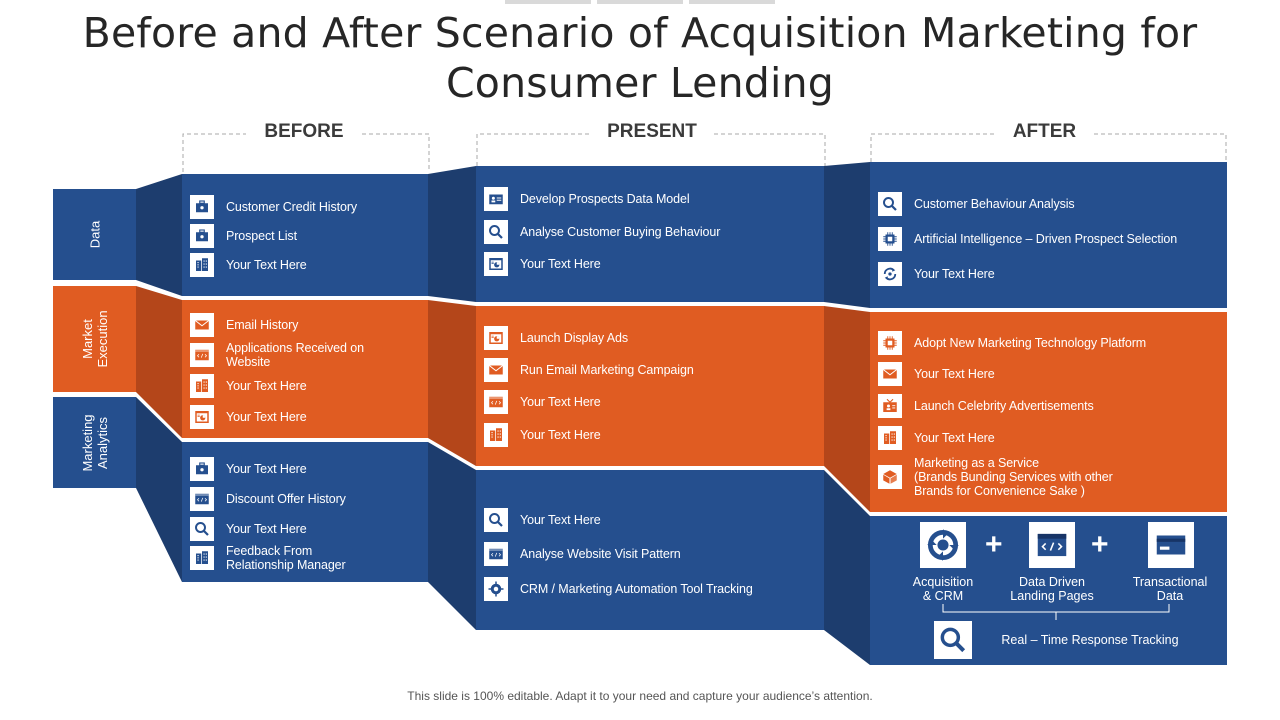 The image size is (1280, 720). What do you see at coordinates (1171, 545) in the screenshot?
I see `card-icon` at bounding box center [1171, 545].